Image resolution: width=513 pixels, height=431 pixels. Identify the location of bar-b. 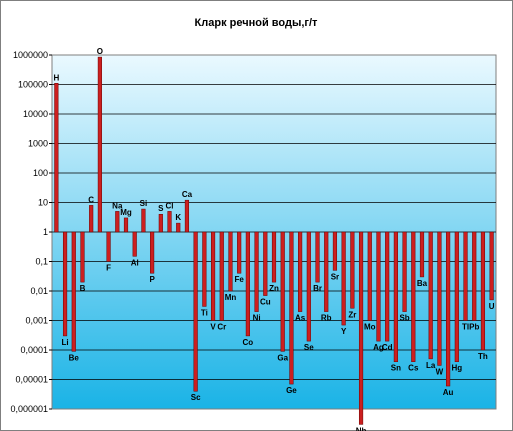
(82, 257).